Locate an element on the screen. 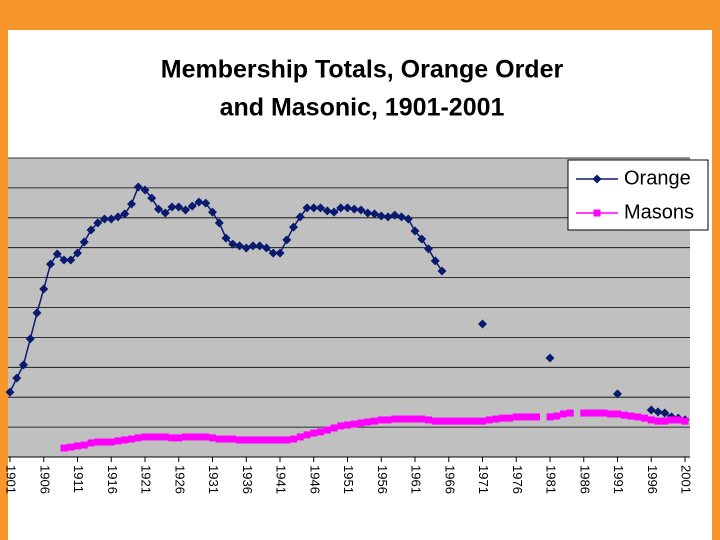  legend-marker is located at coordinates (597, 179).